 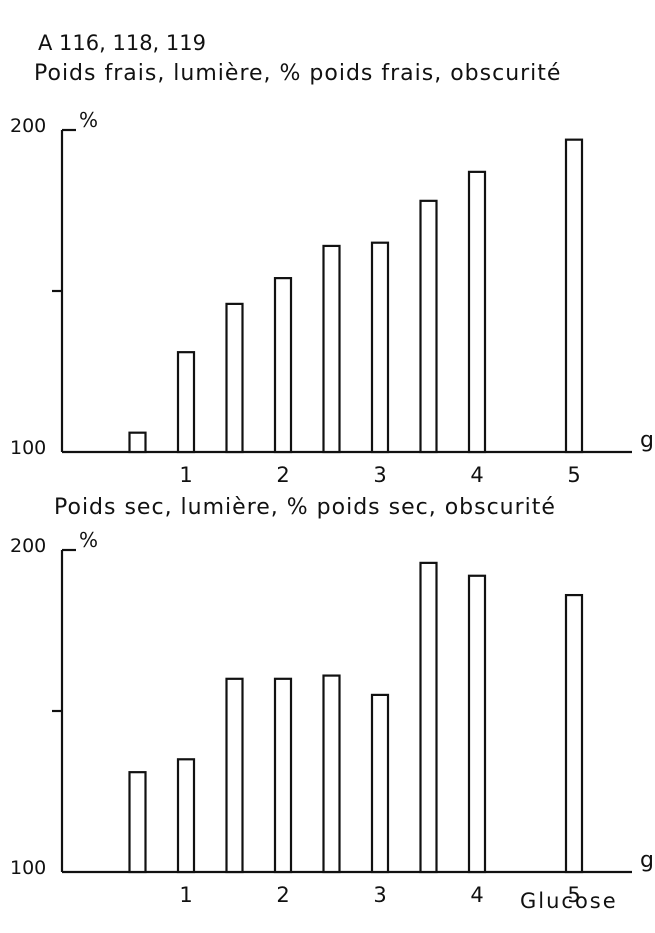 What do you see at coordinates (122, 43) in the screenshot?
I see `figure-code: A 116, 118, 119` at bounding box center [122, 43].